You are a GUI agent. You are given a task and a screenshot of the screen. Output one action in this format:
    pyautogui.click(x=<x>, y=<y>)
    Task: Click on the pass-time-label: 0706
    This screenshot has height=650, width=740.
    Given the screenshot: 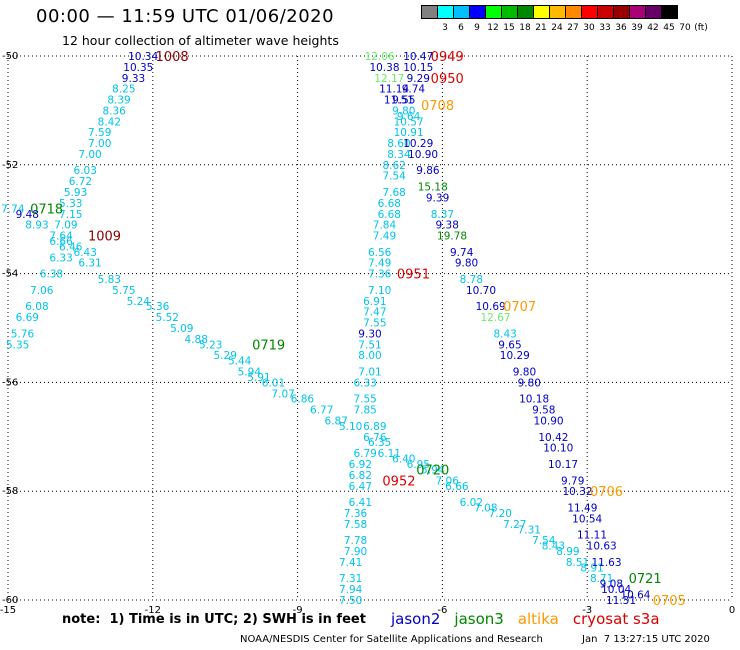 What is the action you would take?
    pyautogui.click(x=606, y=492)
    